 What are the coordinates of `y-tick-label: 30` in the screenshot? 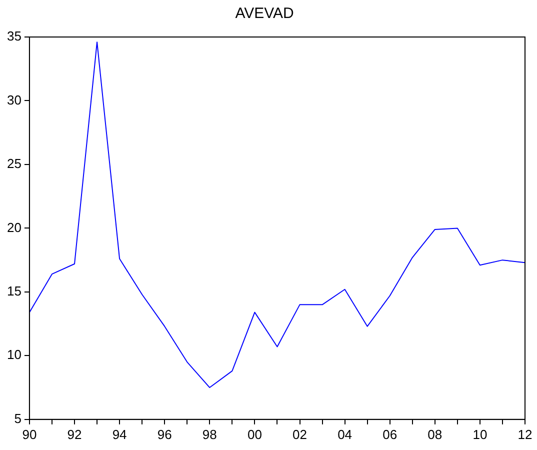 It's located at (14, 100).